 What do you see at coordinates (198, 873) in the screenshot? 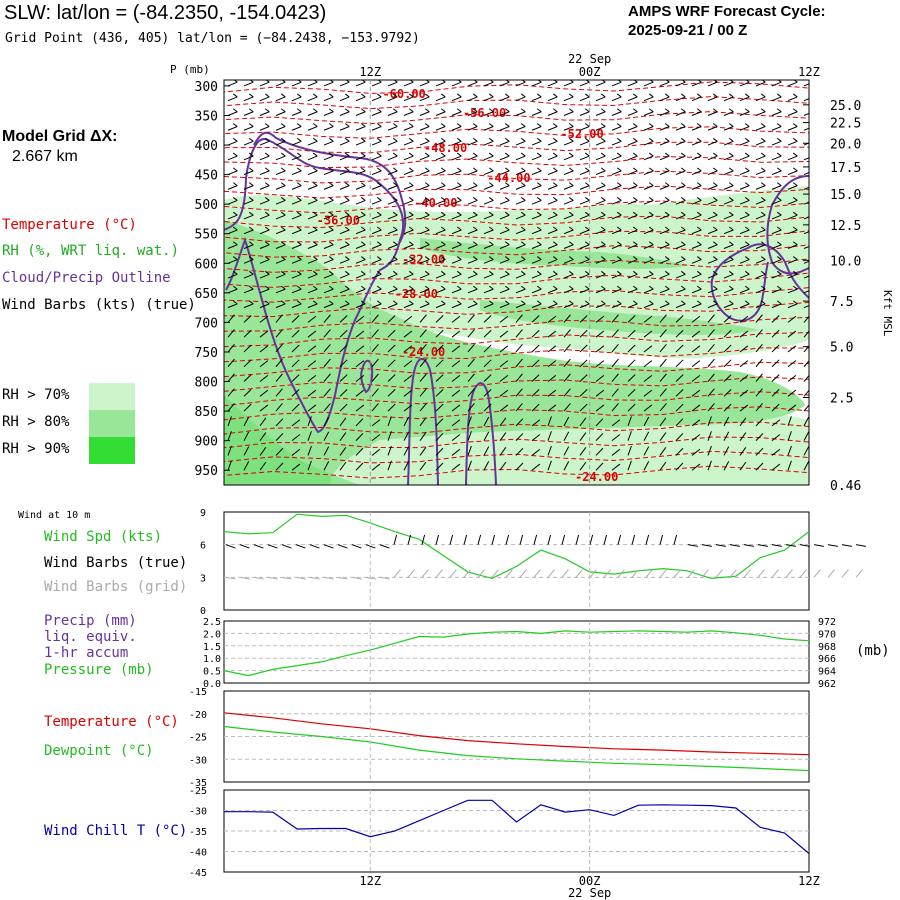
I see `wind-chill-tick-label: -45` at bounding box center [198, 873].